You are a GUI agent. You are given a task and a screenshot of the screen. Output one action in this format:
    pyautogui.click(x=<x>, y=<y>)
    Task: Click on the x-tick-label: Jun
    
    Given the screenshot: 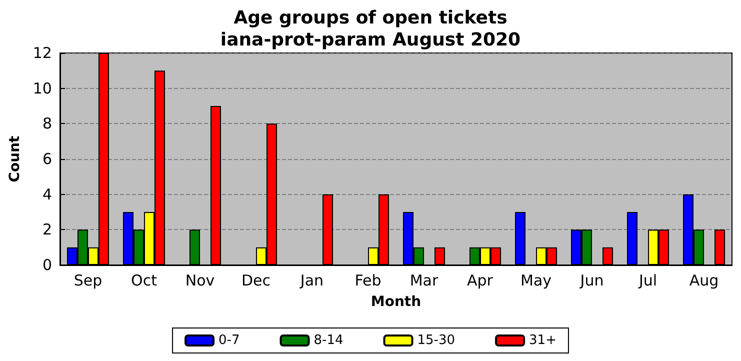 What is the action you would take?
    pyautogui.click(x=591, y=281)
    